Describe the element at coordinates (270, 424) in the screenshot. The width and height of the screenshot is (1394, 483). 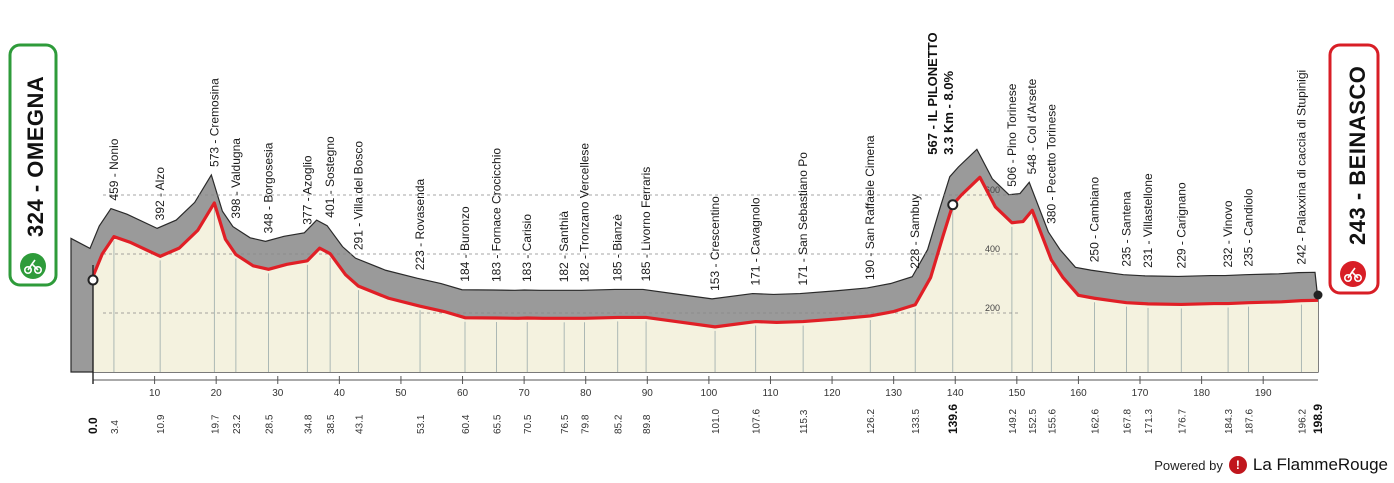
I see `waypoint-km-label: 28.5` at that location.